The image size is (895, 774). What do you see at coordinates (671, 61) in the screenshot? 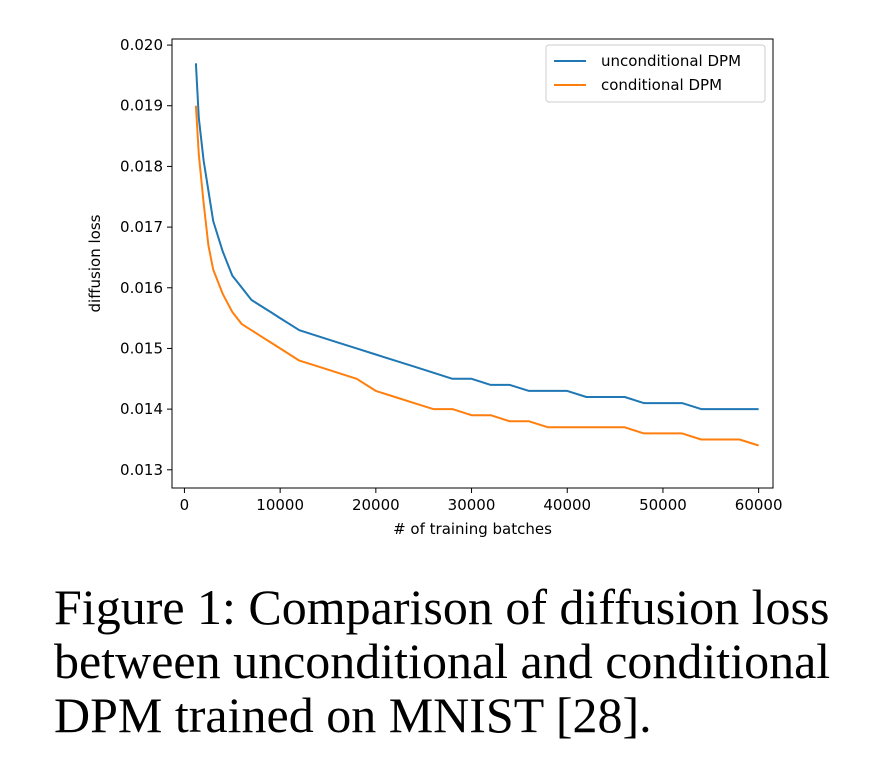
I see `legend-label-0: unconditional DPM` at bounding box center [671, 61].